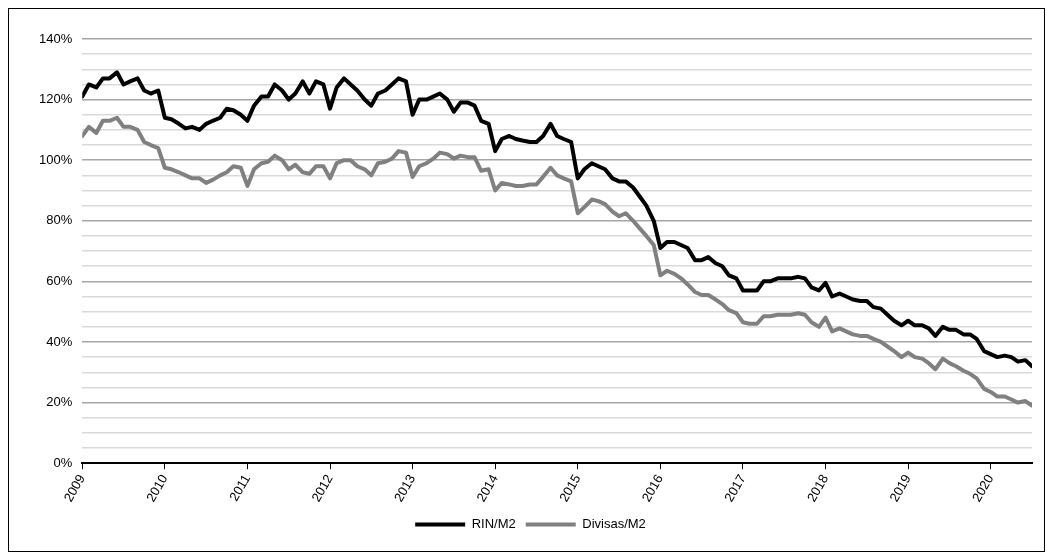 The image size is (1053, 560). I want to click on legend-label: Divisas/M2, so click(614, 524).